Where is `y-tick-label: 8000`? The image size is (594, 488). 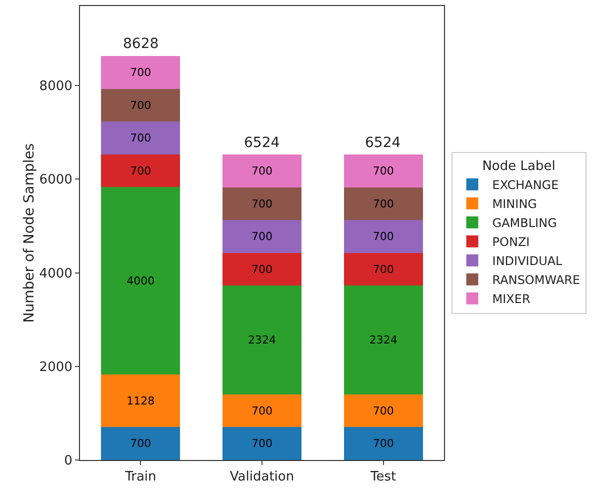
y-tick-label: 8000 is located at coordinates (55, 86).